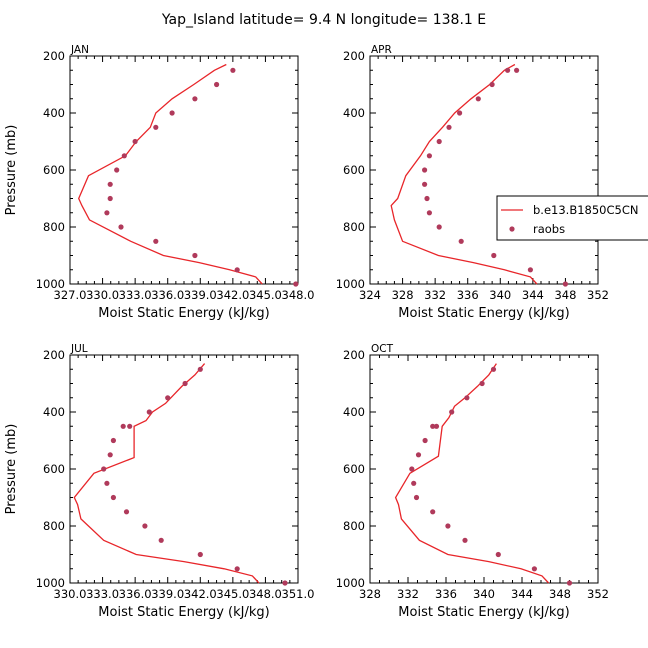 Image resolution: width=648 pixels, height=648 pixels. I want to click on legend: b.e13.B1850C5CN raobs, so click(572, 218).